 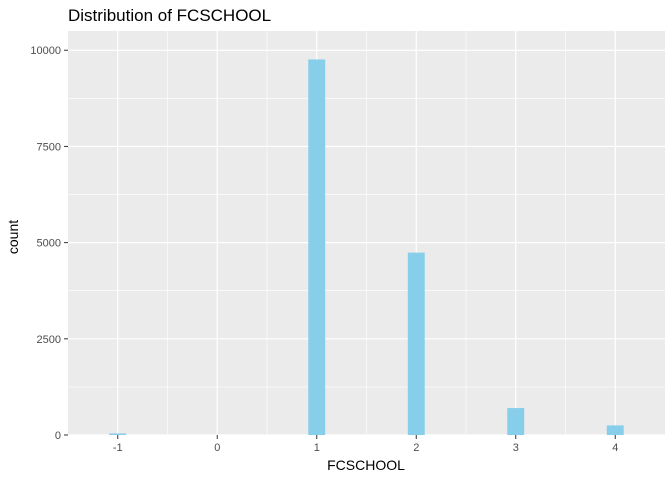 What do you see at coordinates (217, 448) in the screenshot?
I see `x-tick-label: 0` at bounding box center [217, 448].